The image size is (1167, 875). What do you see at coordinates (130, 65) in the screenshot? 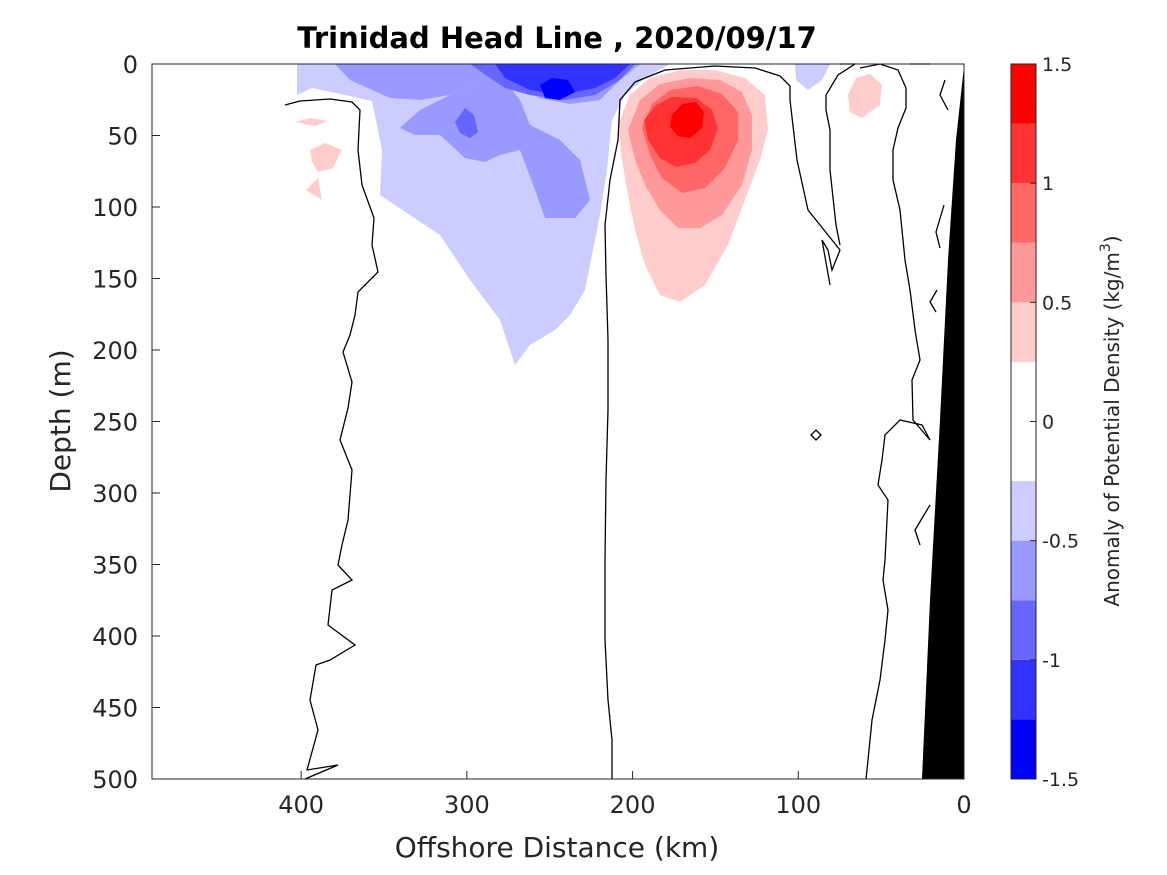
I see `y-tick-label: 0` at bounding box center [130, 65].